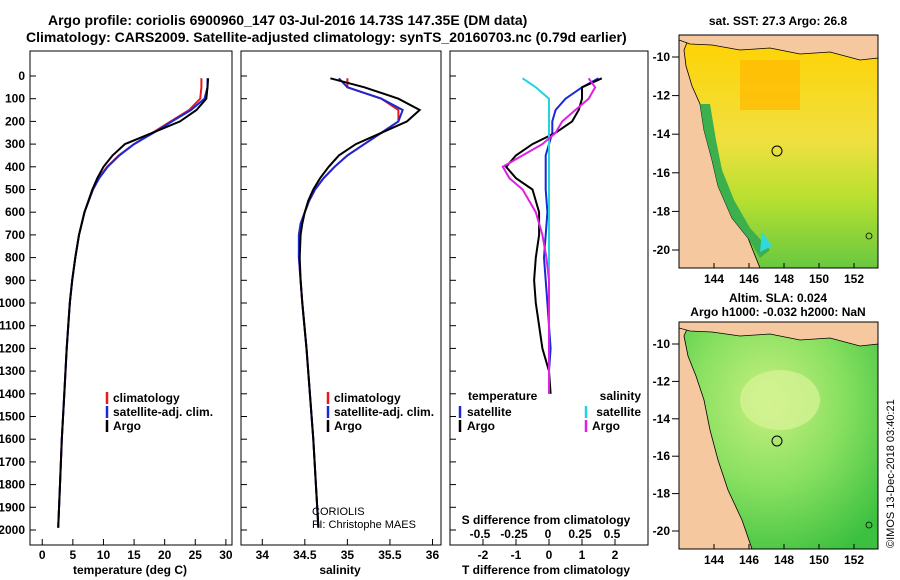 The width and height of the screenshot is (900, 580). Describe the element at coordinates (618, 412) in the screenshot. I see `legend-label-s-satellite: satellite` at that location.